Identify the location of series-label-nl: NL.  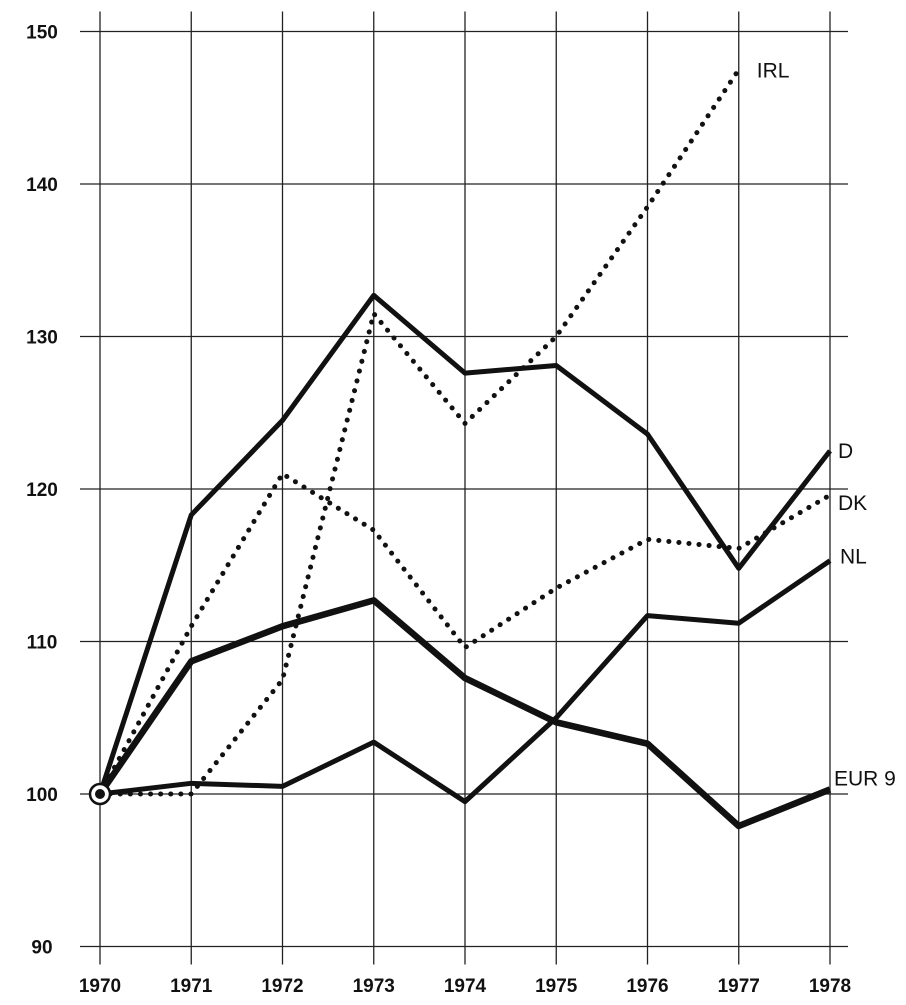
(853, 557).